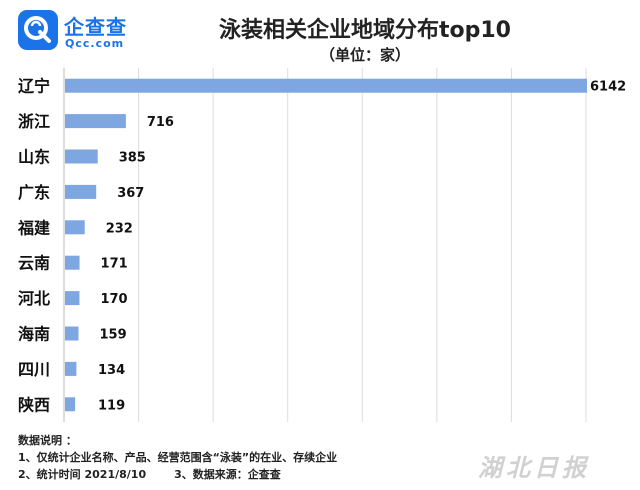 The width and height of the screenshot is (640, 490). Describe the element at coordinates (114, 264) in the screenshot. I see `value-label: 171` at that location.